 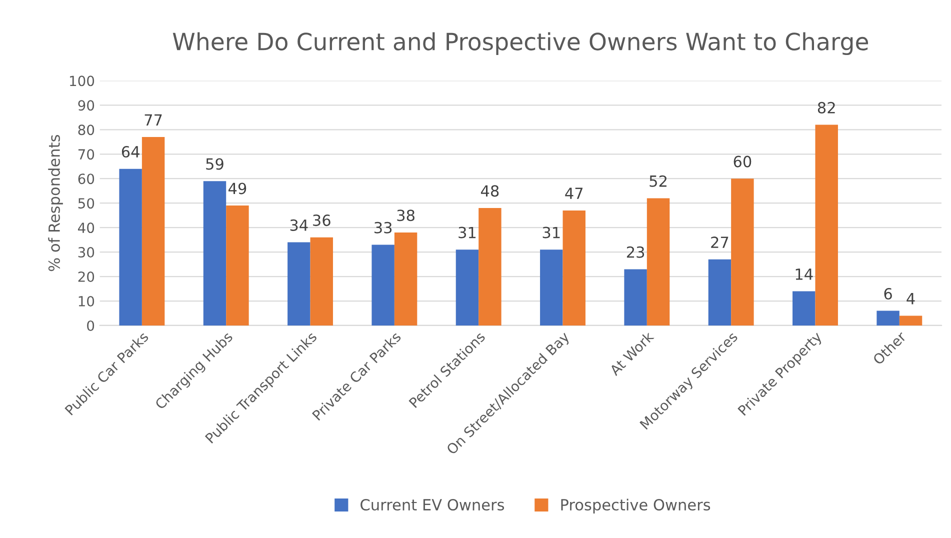 I want to click on data-label: 23, so click(x=635, y=252).